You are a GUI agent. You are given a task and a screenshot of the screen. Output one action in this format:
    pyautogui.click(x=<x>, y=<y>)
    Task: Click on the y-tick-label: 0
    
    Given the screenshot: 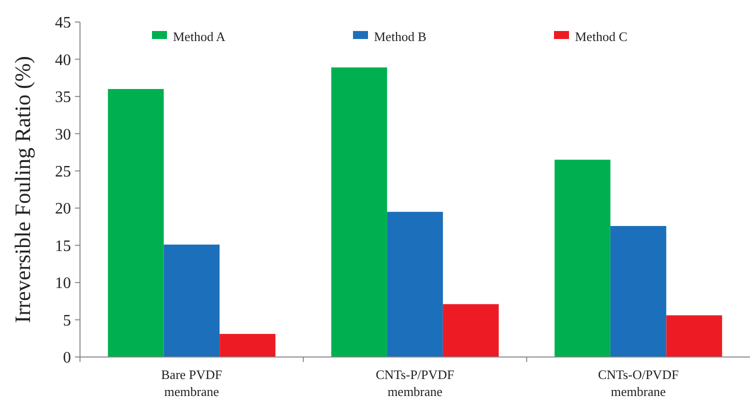 What is the action you would take?
    pyautogui.click(x=67, y=358)
    